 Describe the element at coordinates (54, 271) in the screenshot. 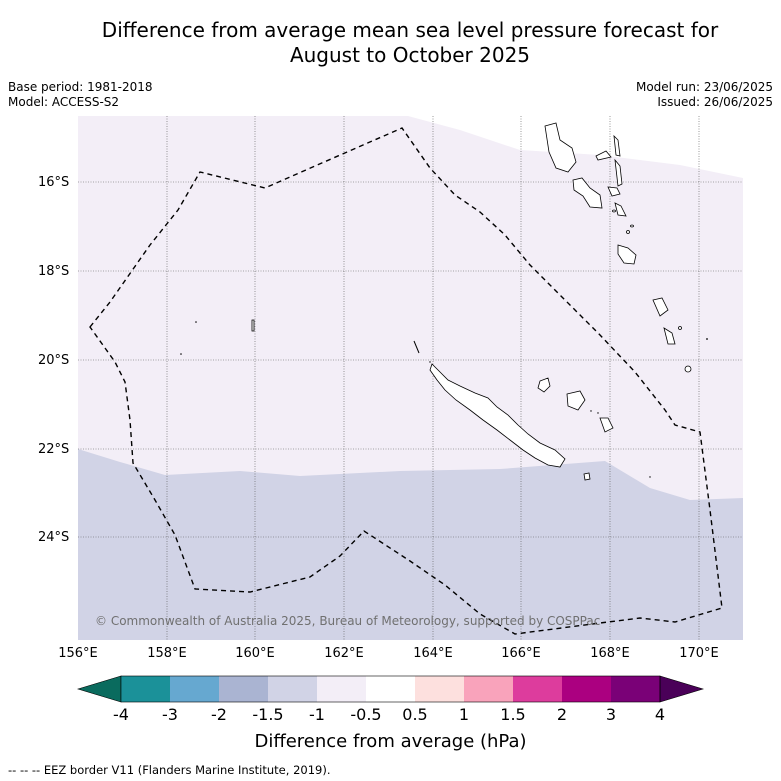

I see `lat-label-18s: 18°S` at that location.